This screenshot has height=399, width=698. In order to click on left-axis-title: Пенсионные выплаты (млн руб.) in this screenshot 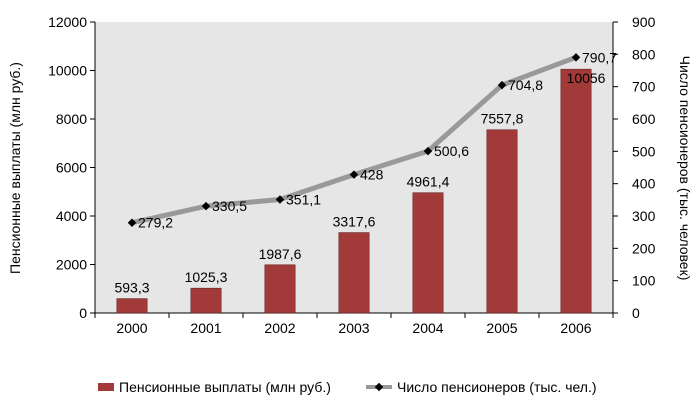, I will do `click(15, 168)`.